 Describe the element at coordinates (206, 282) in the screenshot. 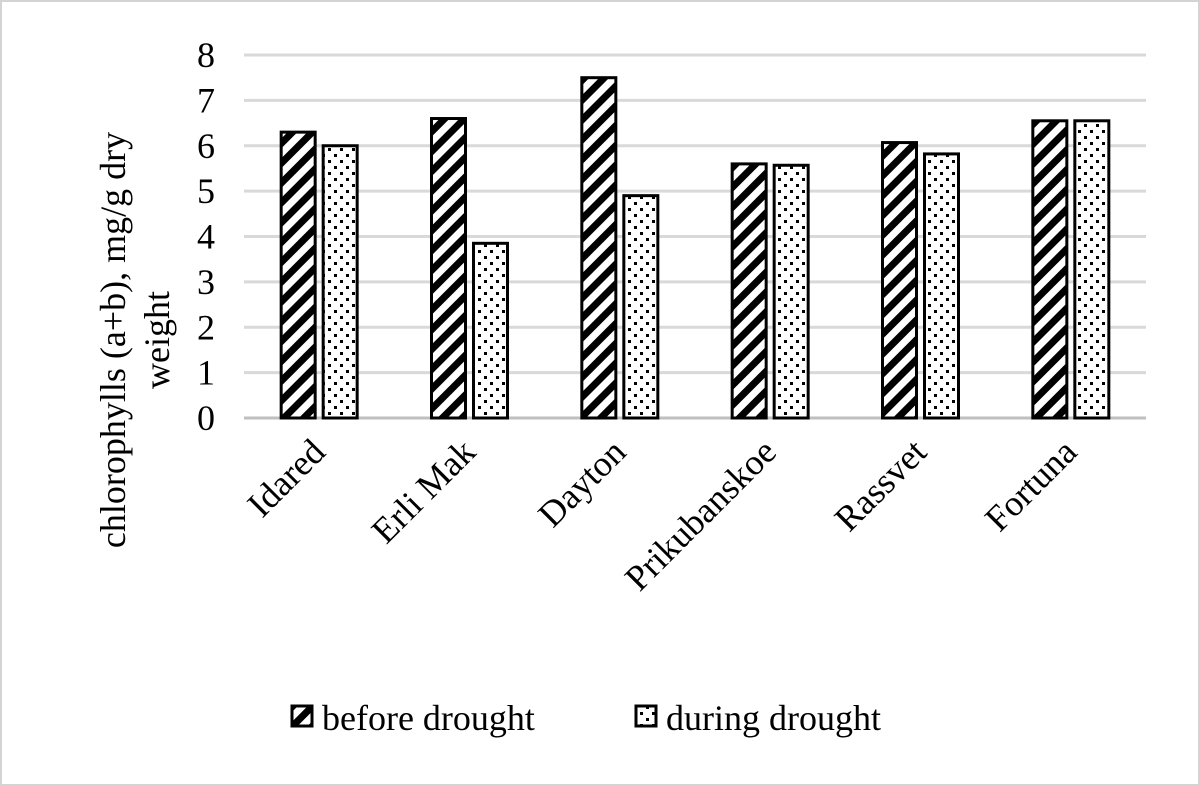

I see `y-tick-label: 3` at that location.